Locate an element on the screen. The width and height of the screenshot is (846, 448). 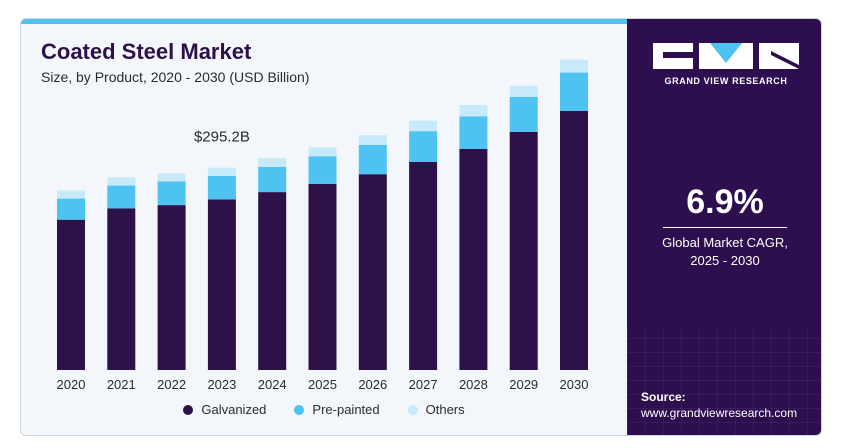
bar-others-2030 is located at coordinates (574, 66).